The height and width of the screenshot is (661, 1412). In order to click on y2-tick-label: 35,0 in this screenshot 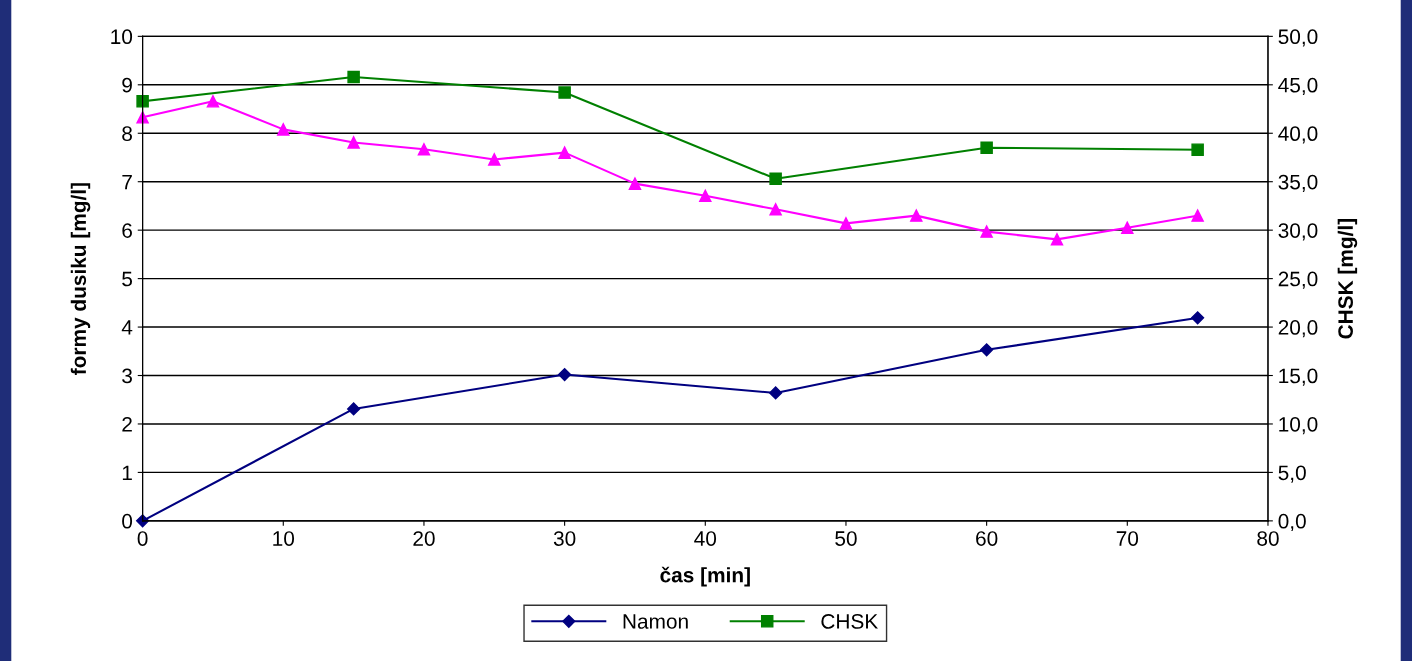, I will do `click(1298, 183)`.